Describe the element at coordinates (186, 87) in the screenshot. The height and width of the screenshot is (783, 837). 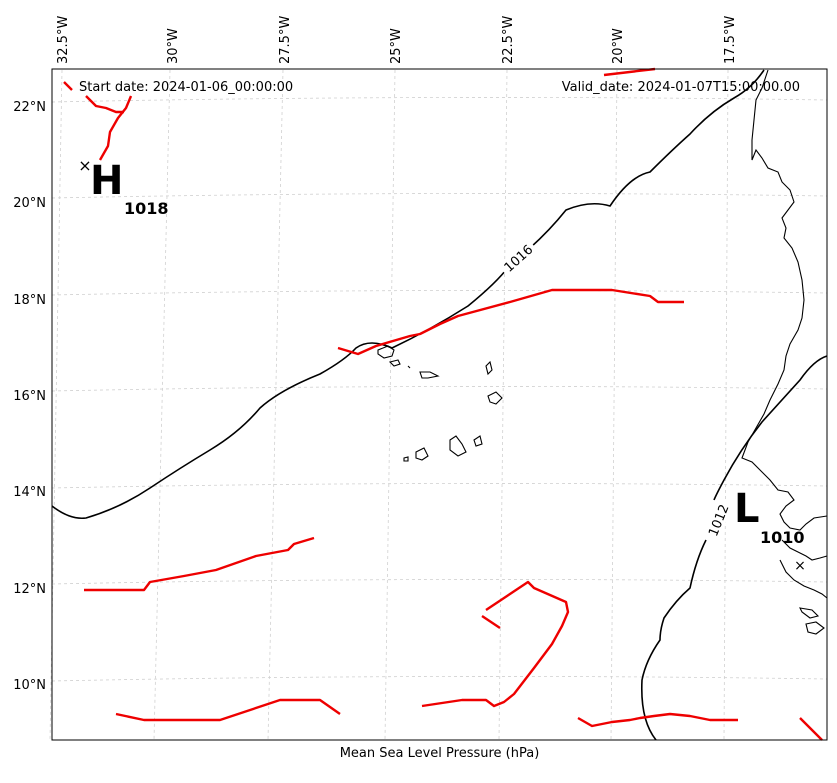
I see `start-date-label: Start date: 2024-01-06_00:00:00` at that location.